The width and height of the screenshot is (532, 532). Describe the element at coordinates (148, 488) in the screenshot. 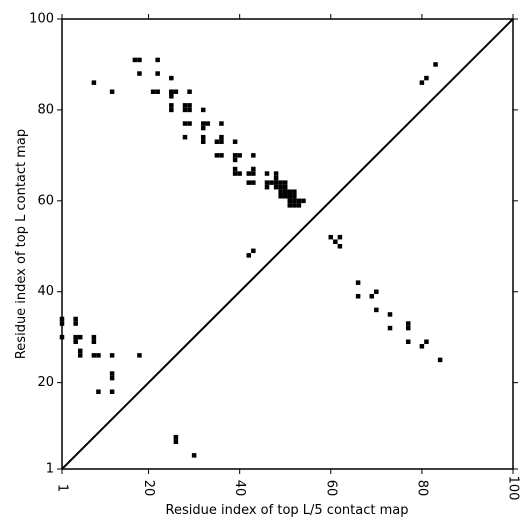

I see `x-tick-label: 20` at that location.